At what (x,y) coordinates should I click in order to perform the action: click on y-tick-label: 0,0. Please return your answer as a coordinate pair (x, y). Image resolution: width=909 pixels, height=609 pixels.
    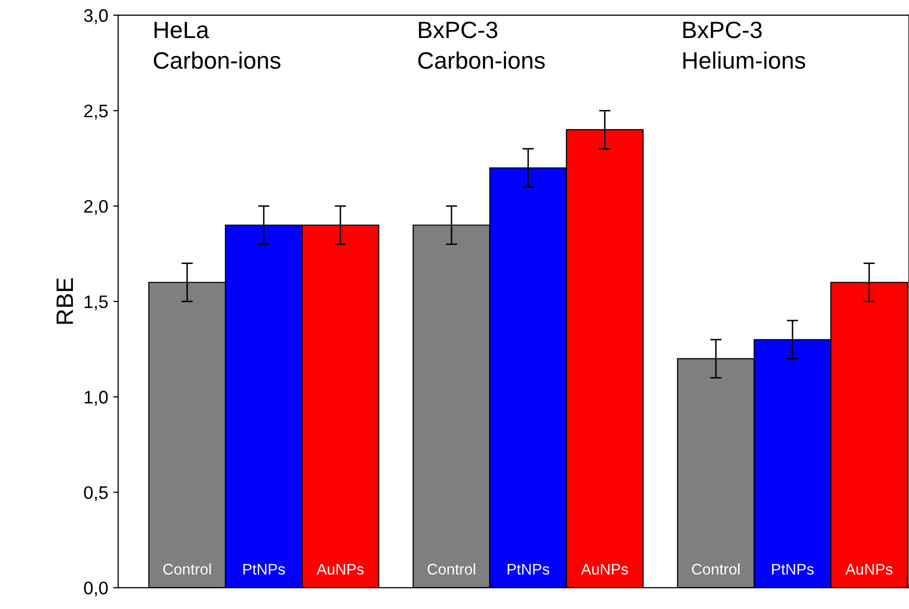
    Looking at the image, I should click on (96, 589).